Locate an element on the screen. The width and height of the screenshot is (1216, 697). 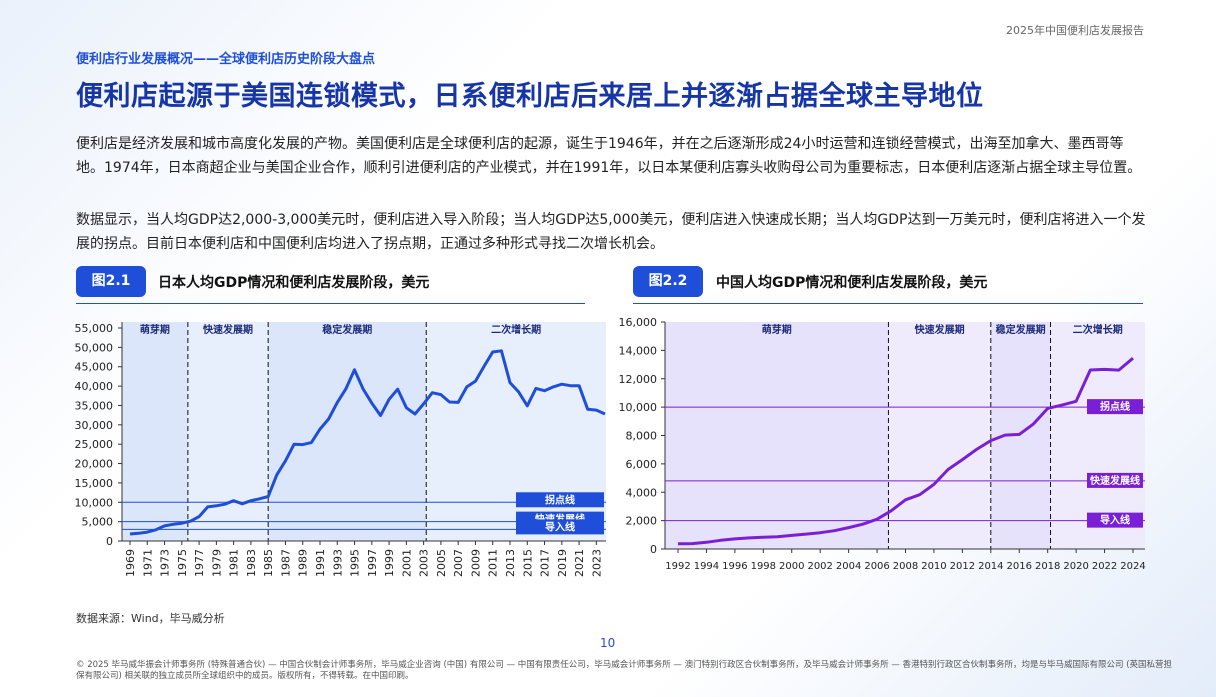
x-tick-label: 1992 is located at coordinates (677, 566).